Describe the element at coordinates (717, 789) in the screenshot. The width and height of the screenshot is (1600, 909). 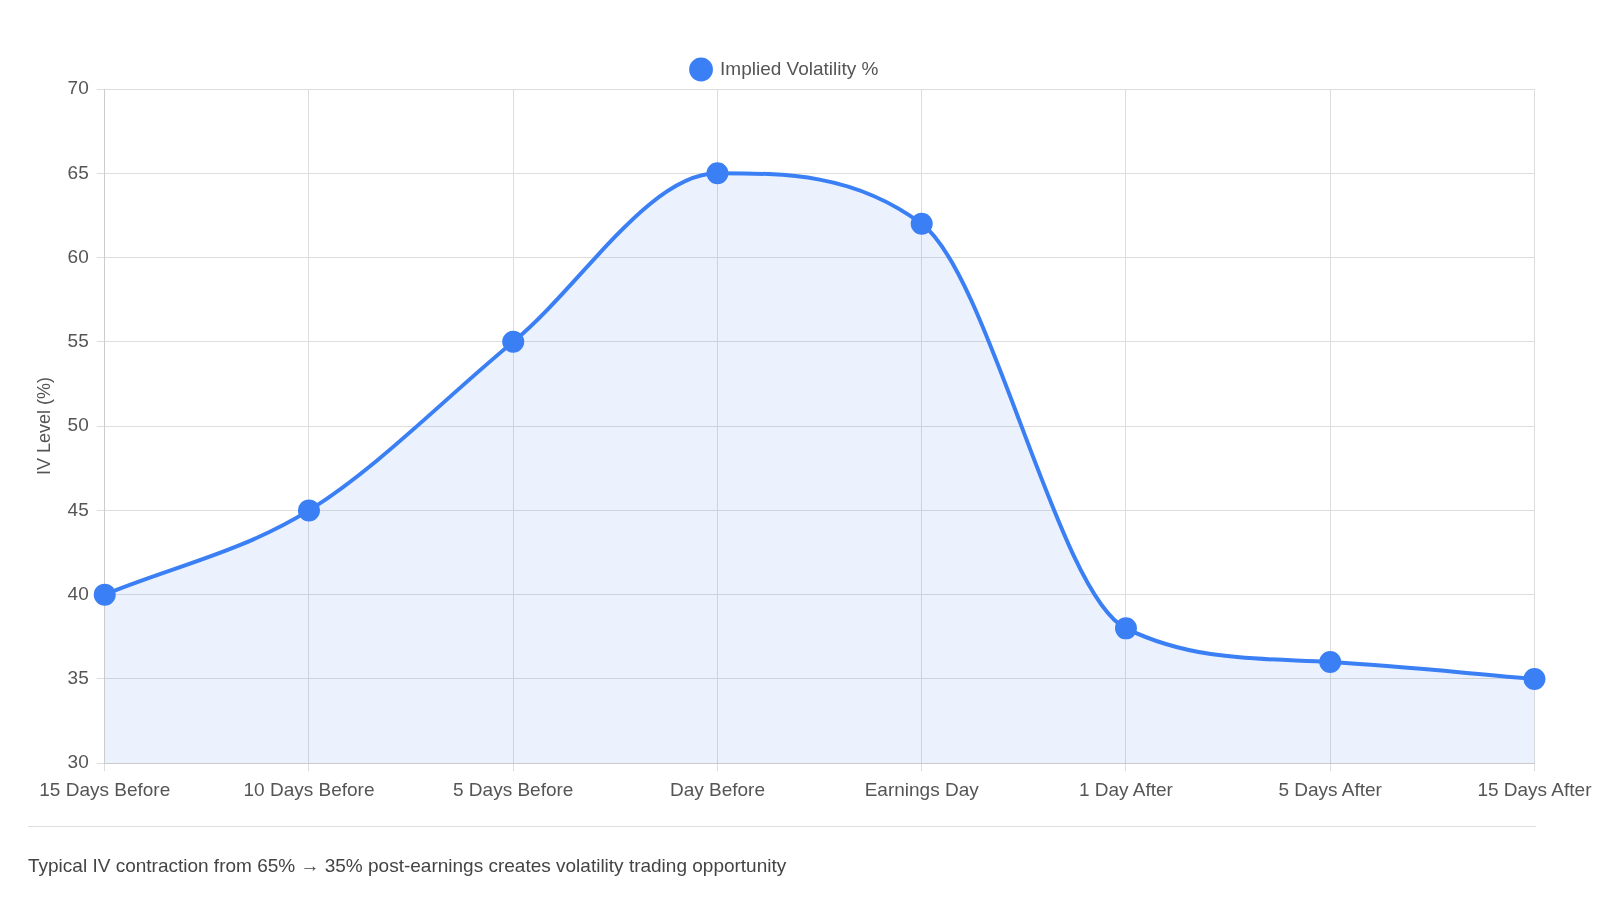
I see `x-tick-label: Day Before` at that location.